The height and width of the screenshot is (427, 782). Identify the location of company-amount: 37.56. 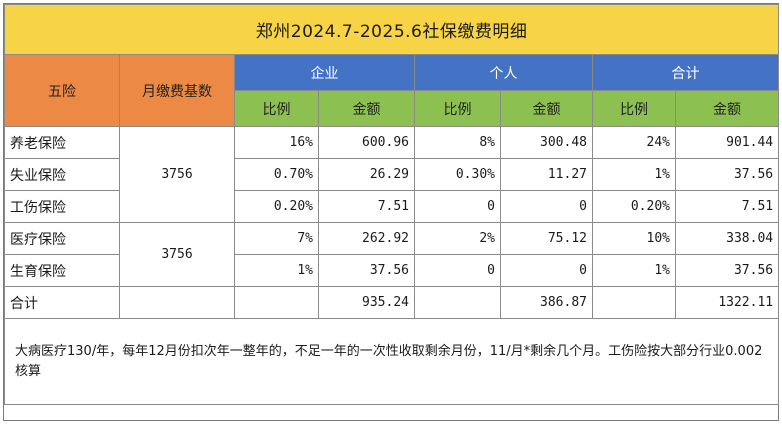
(366, 270).